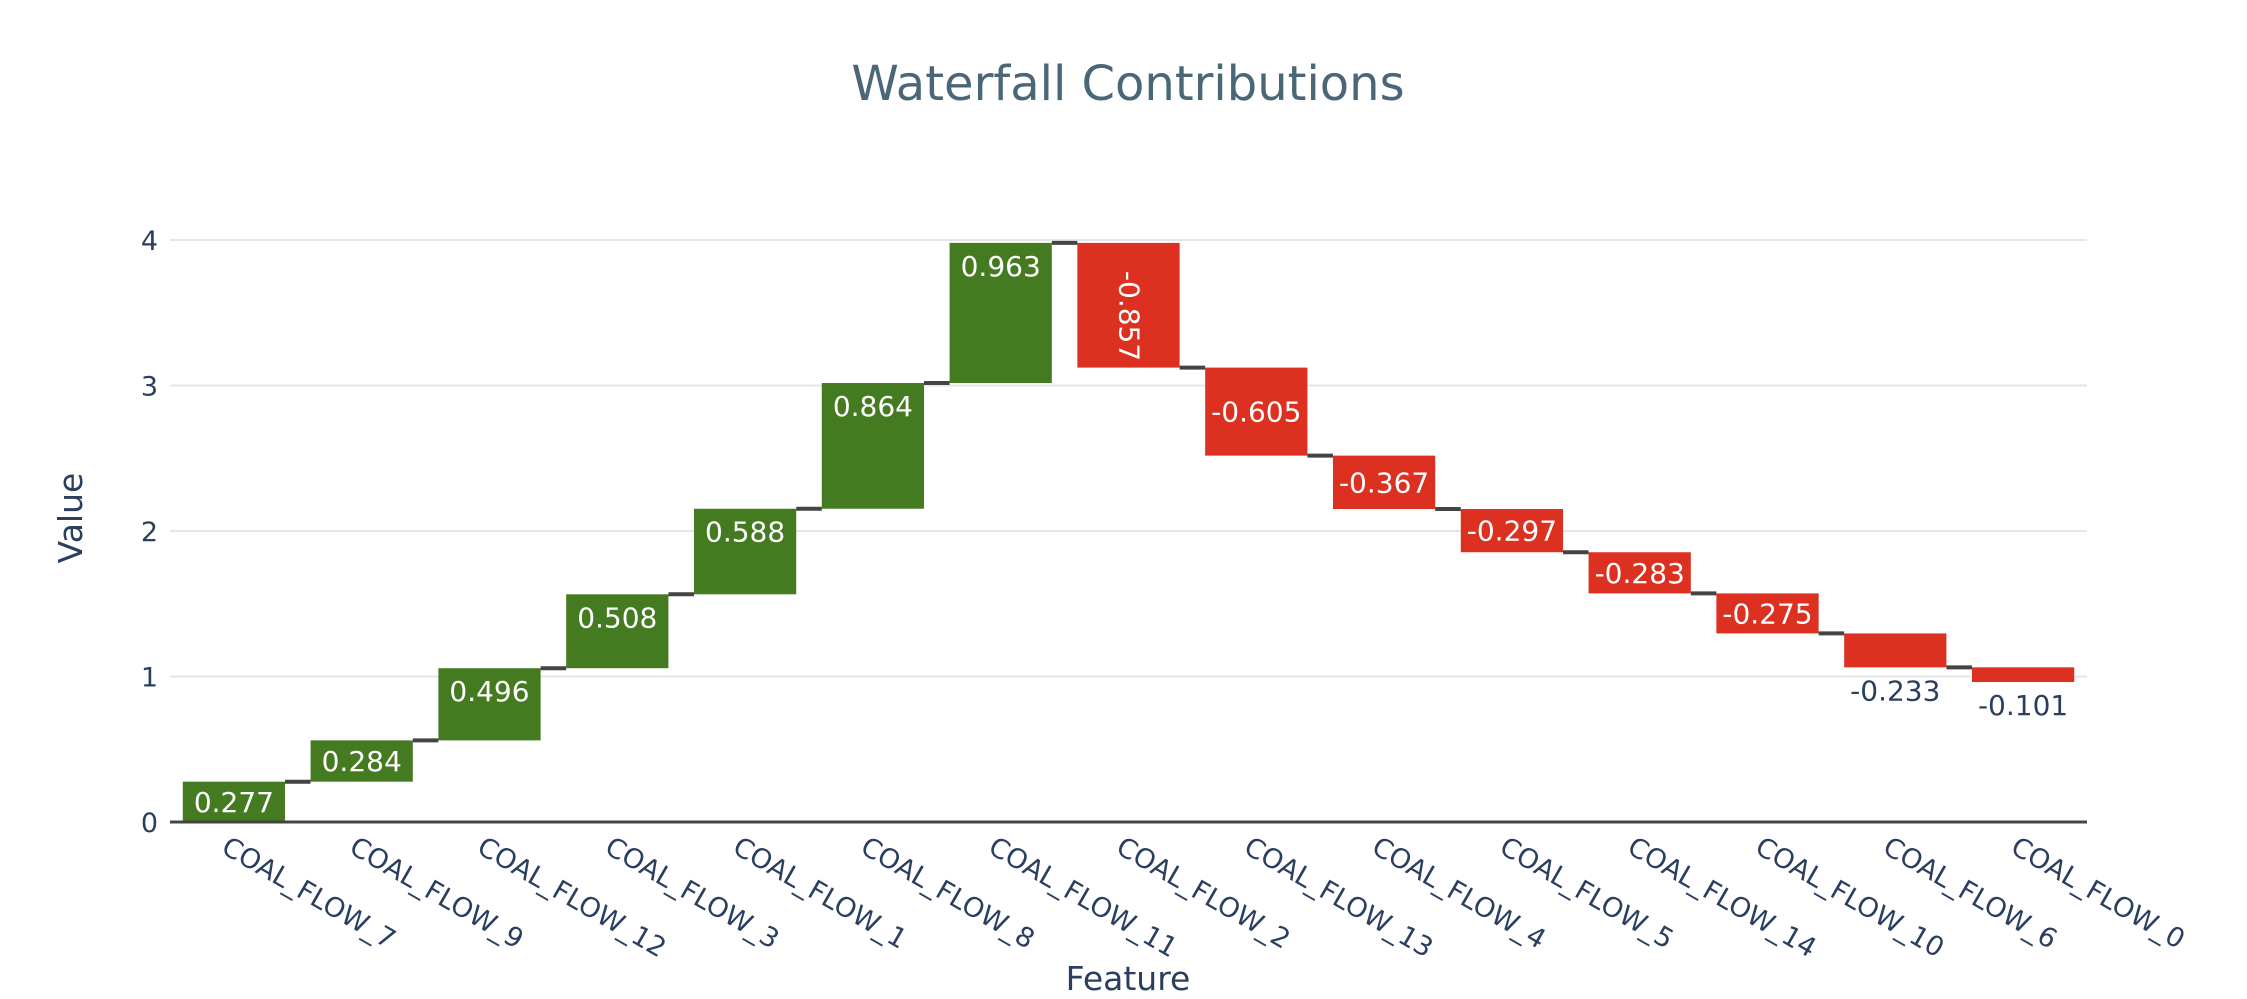  I want to click on bar-value-label: 0.284, so click(362, 761).